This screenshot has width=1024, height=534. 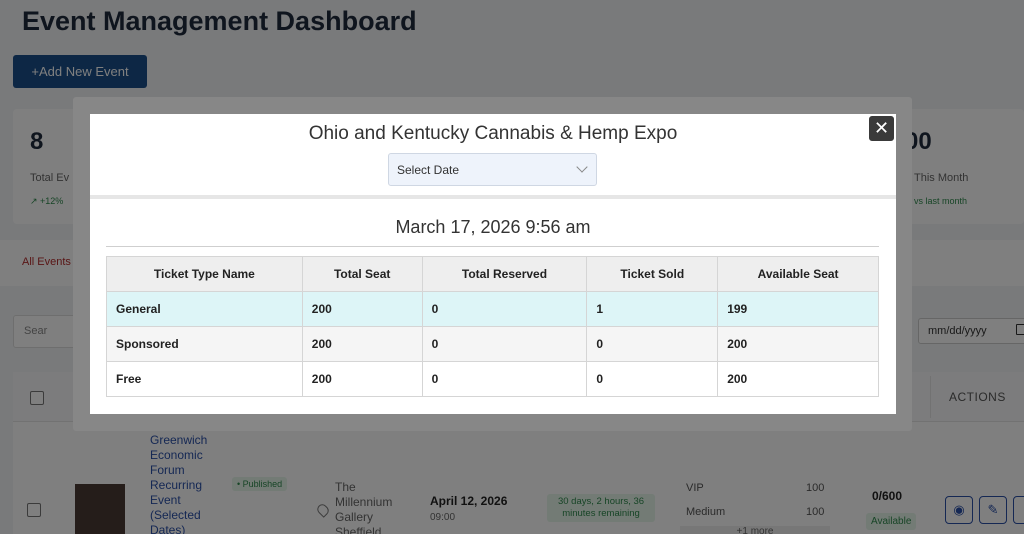 What do you see at coordinates (493, 197) in the screenshot?
I see `modal-divider` at bounding box center [493, 197].